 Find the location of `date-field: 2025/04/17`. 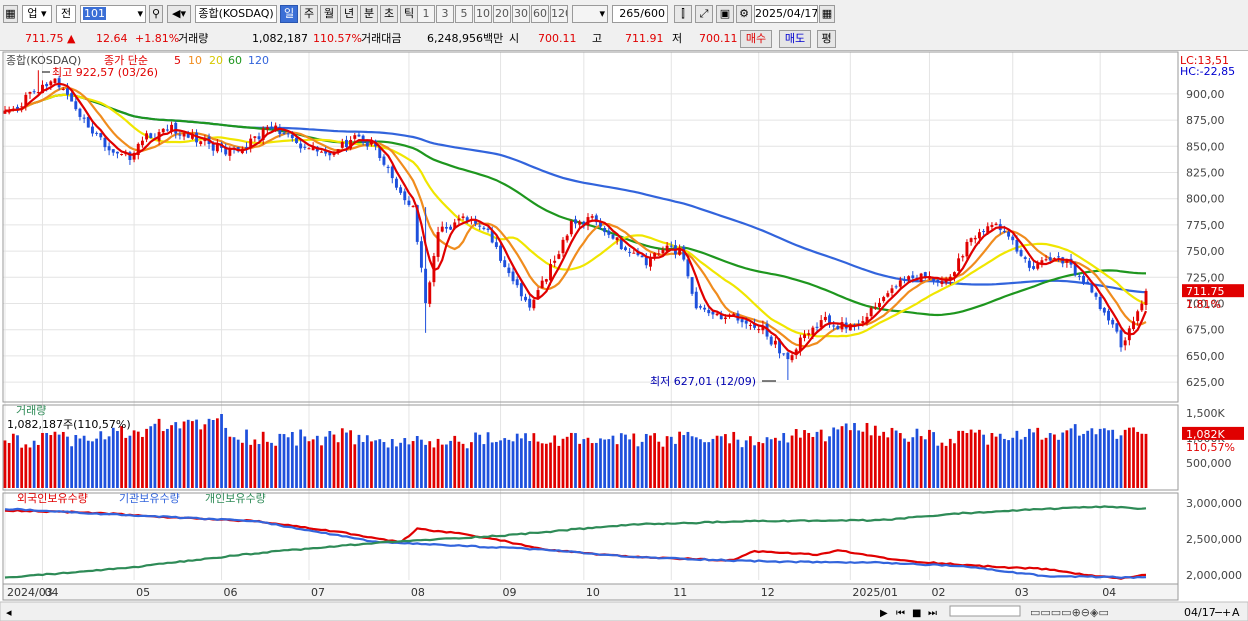

date-field: 2025/04/17 is located at coordinates (786, 14).